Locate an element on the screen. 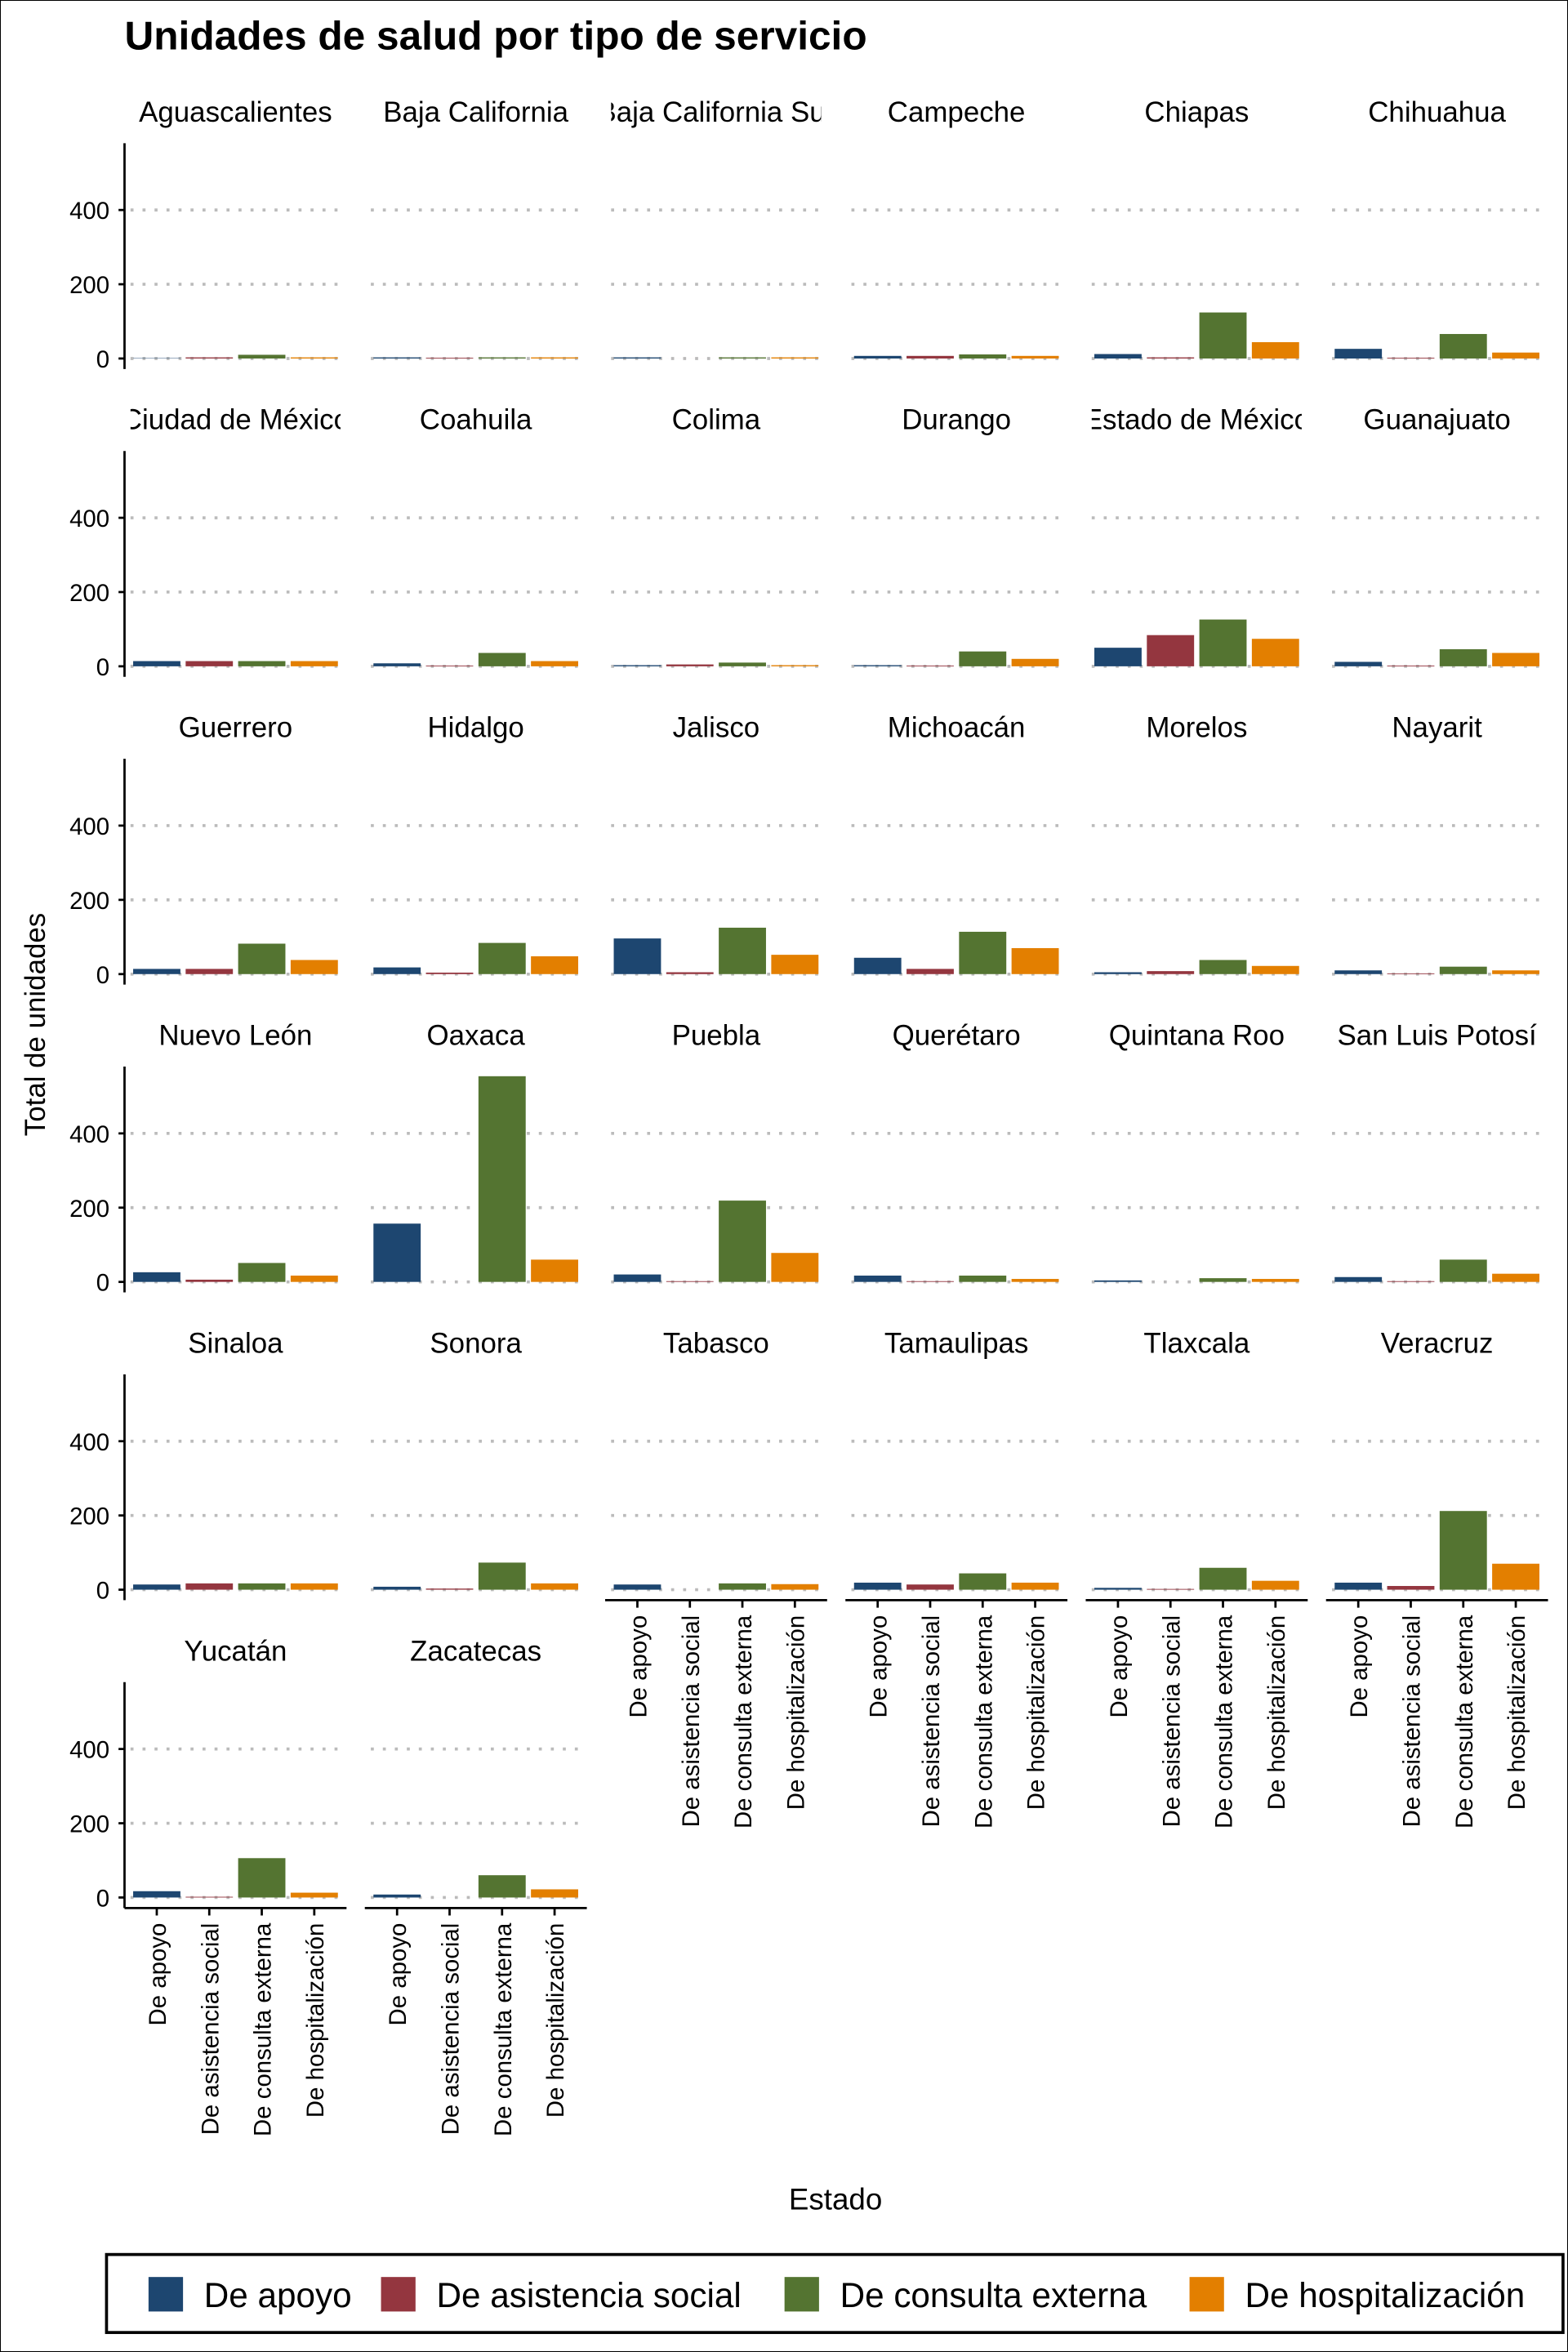 This screenshot has height=2352, width=1568. legend-label: De consulta externa is located at coordinates (994, 2295).